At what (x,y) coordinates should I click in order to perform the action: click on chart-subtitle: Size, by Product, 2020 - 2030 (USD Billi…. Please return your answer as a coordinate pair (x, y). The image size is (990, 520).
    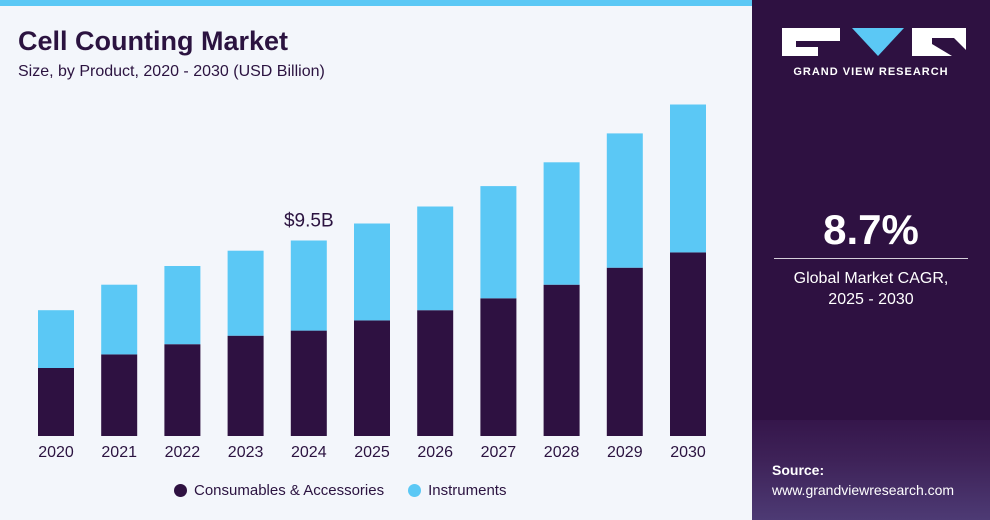
    Looking at the image, I should click on (171, 71).